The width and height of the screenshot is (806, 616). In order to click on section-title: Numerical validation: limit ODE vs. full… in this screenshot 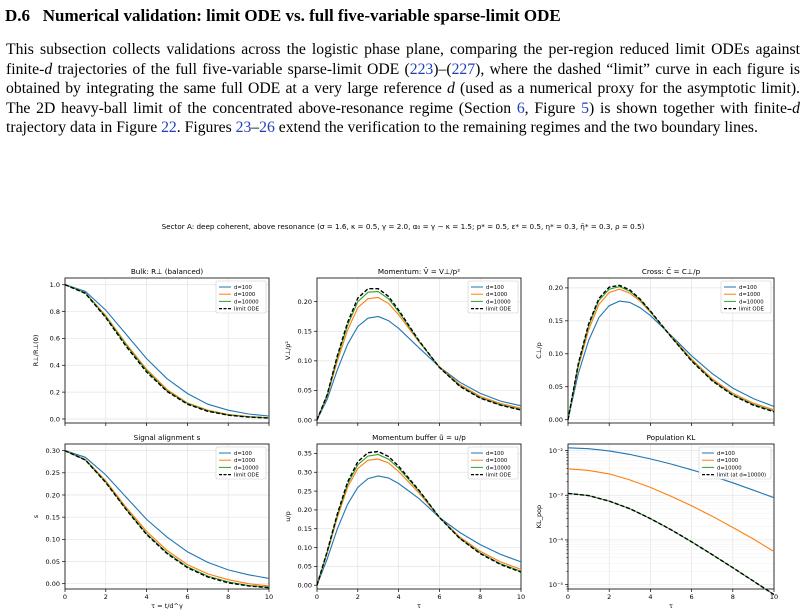, I will do `click(301, 15)`.